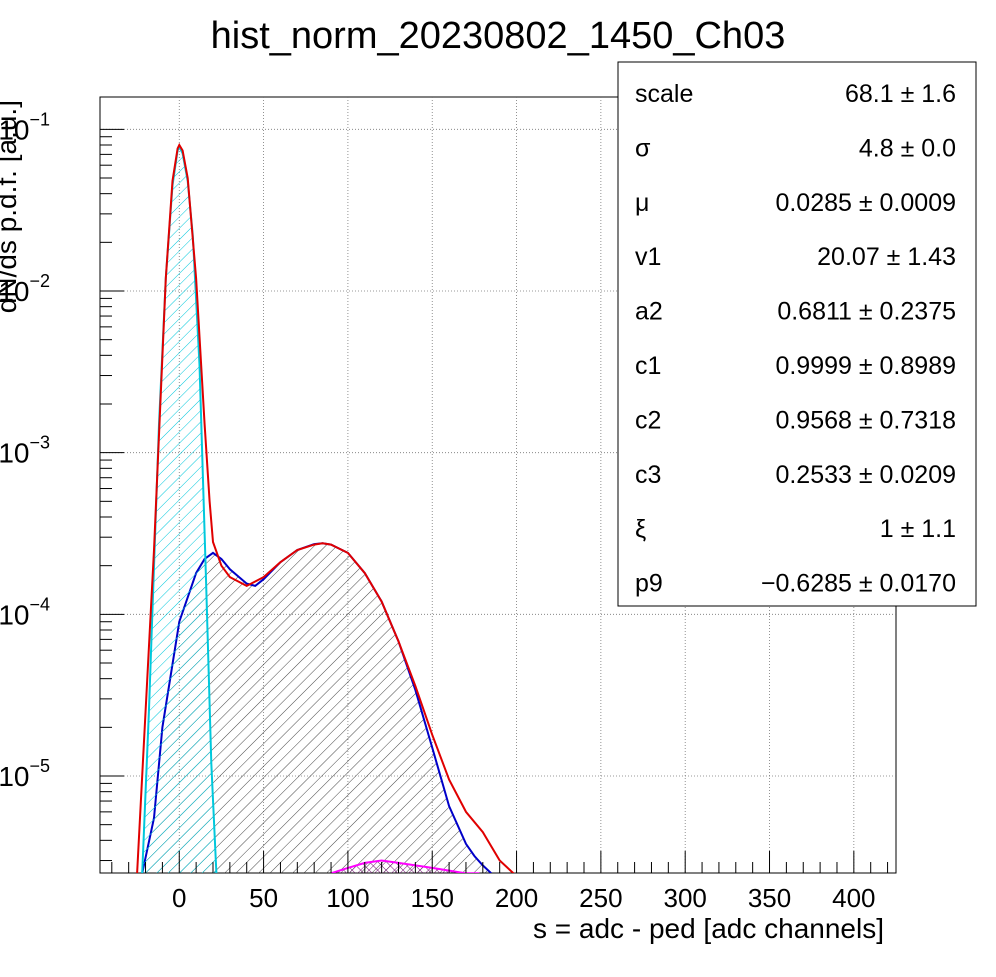  What do you see at coordinates (25, 451) in the screenshot?
I see `y-tick-label: 10⁻³` at bounding box center [25, 451].